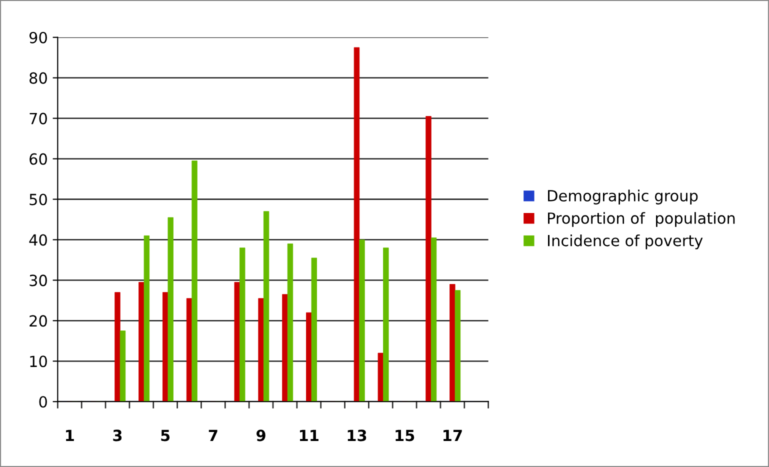 This screenshot has width=769, height=467. I want to click on x-tick-label: 11, so click(309, 436).